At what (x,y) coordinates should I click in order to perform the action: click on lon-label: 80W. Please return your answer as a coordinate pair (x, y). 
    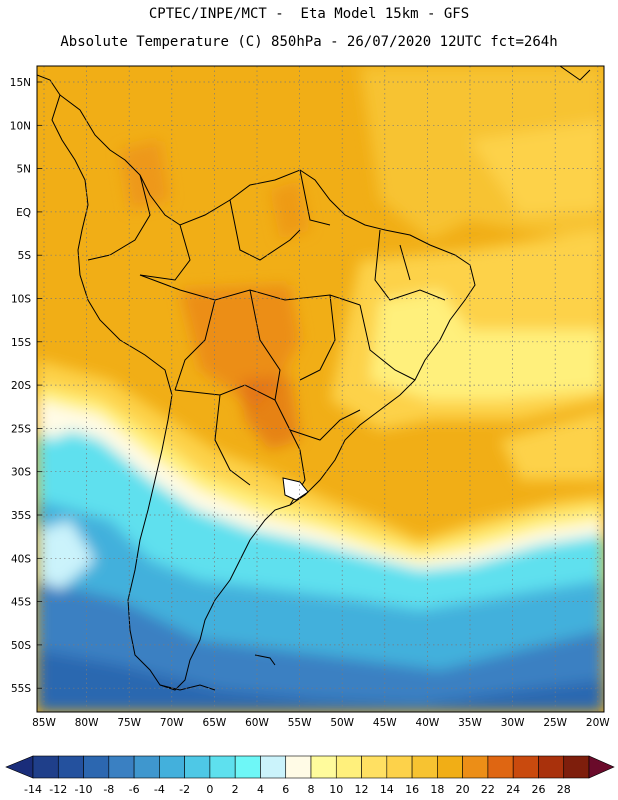
    Looking at the image, I should click on (87, 723).